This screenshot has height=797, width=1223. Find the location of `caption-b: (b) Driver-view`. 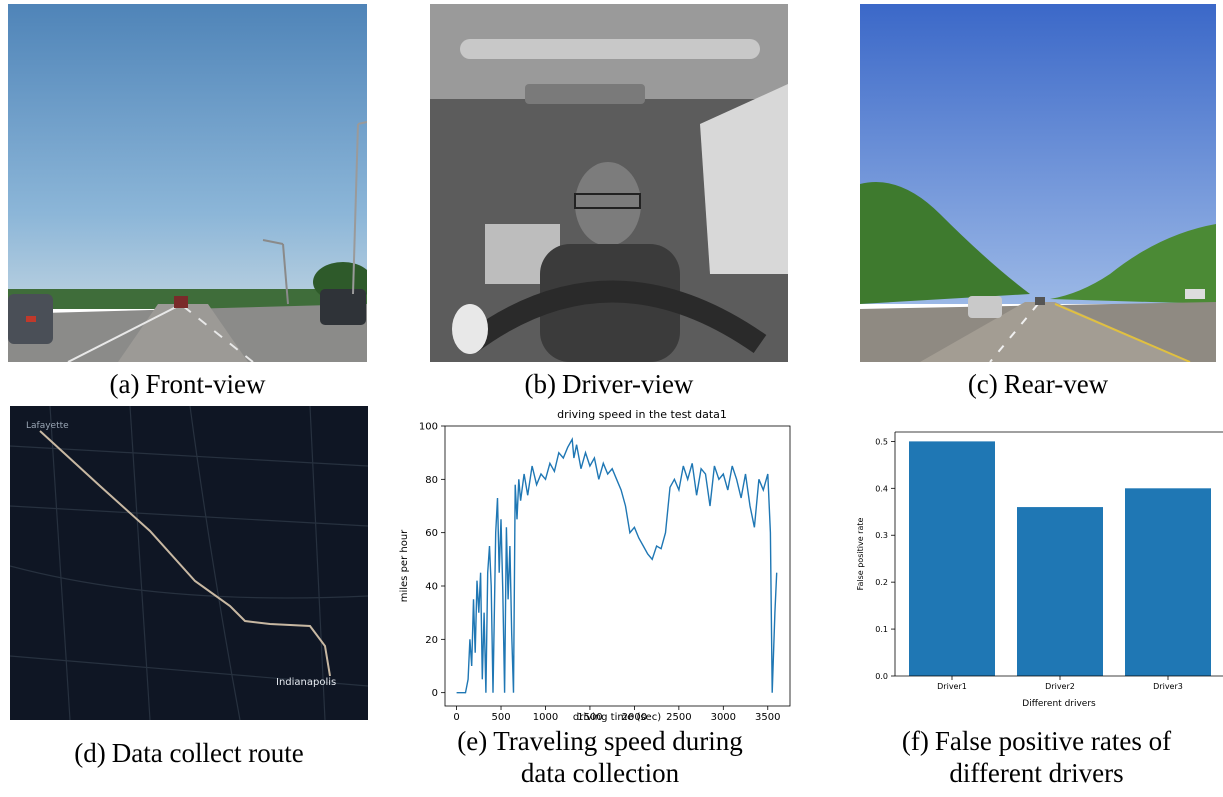

caption-b: (b) Driver-view is located at coordinates (609, 384).